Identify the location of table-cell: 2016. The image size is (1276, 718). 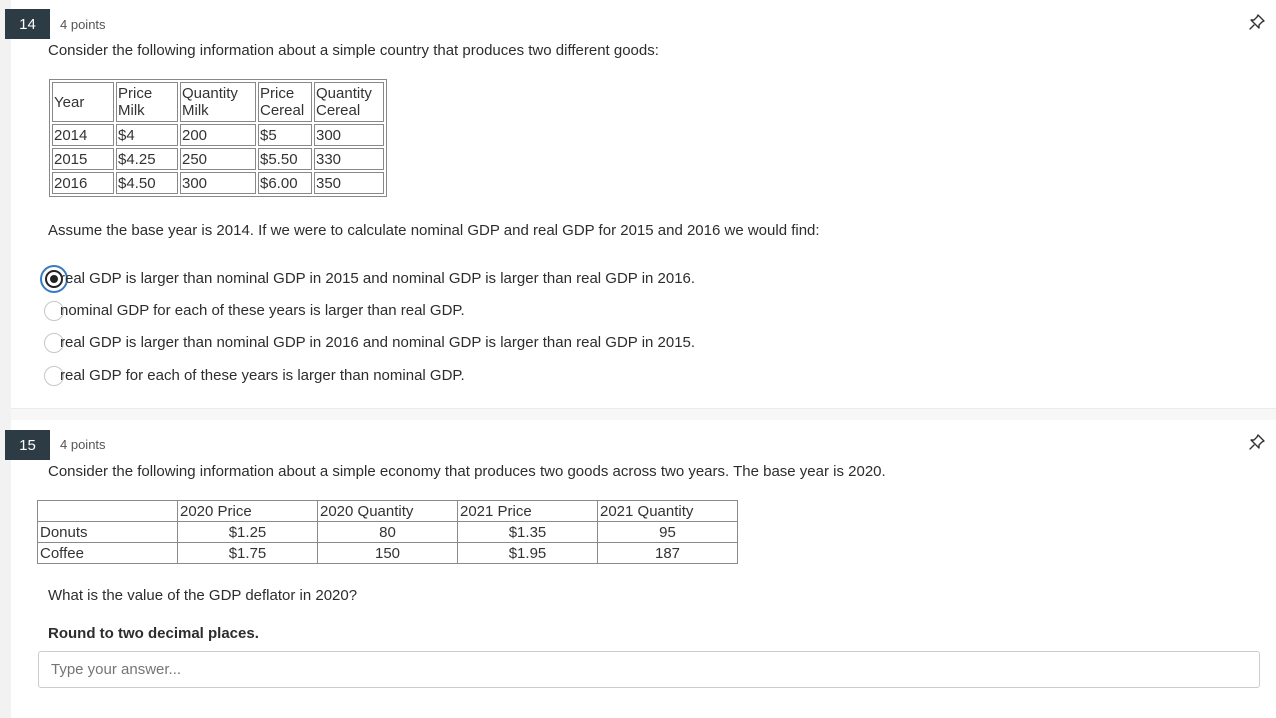
(83, 183).